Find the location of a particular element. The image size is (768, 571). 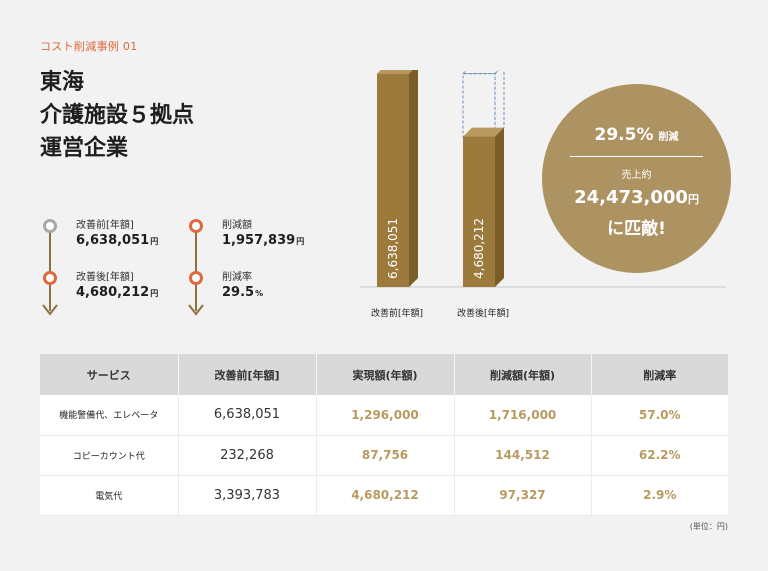

table-cell: 電気代 is located at coordinates (109, 495).